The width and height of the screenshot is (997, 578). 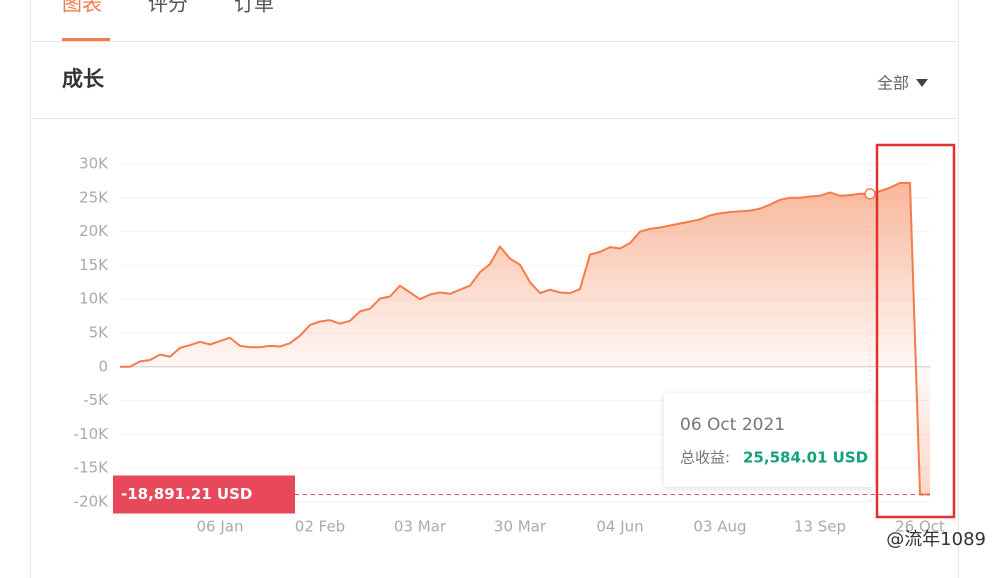 What do you see at coordinates (91, 502) in the screenshot?
I see `y-tick-label: -20K` at bounding box center [91, 502].